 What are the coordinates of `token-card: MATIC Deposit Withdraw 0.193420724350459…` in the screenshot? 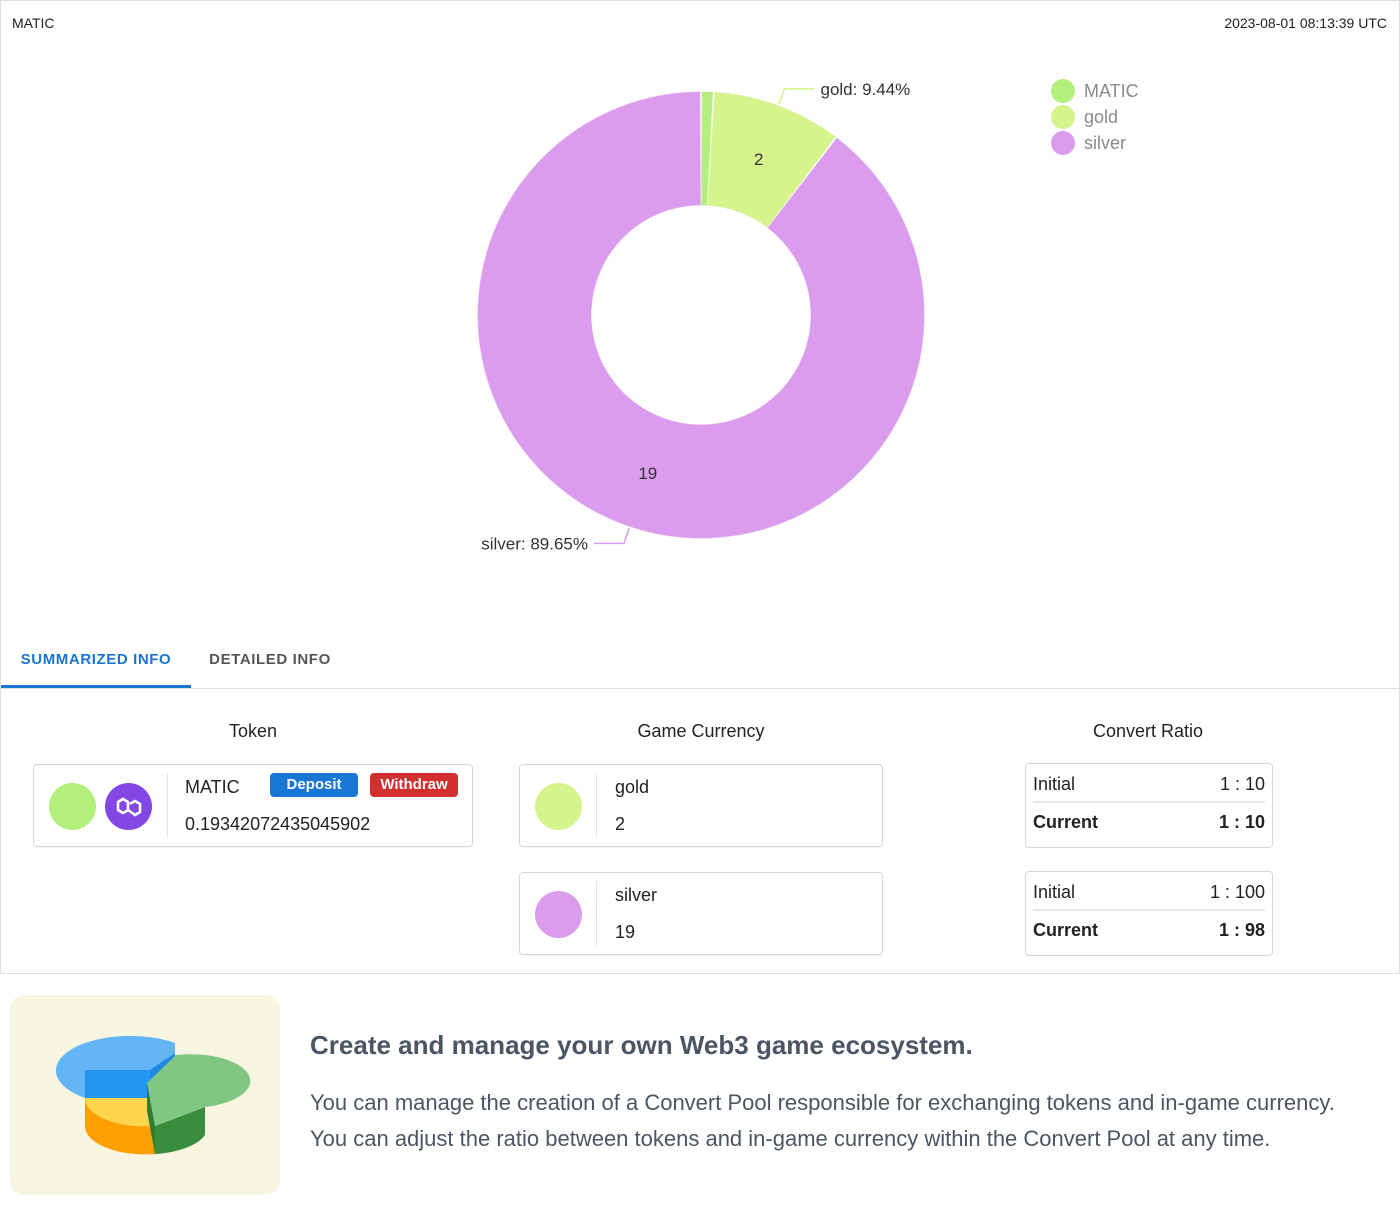 It's located at (253, 805).